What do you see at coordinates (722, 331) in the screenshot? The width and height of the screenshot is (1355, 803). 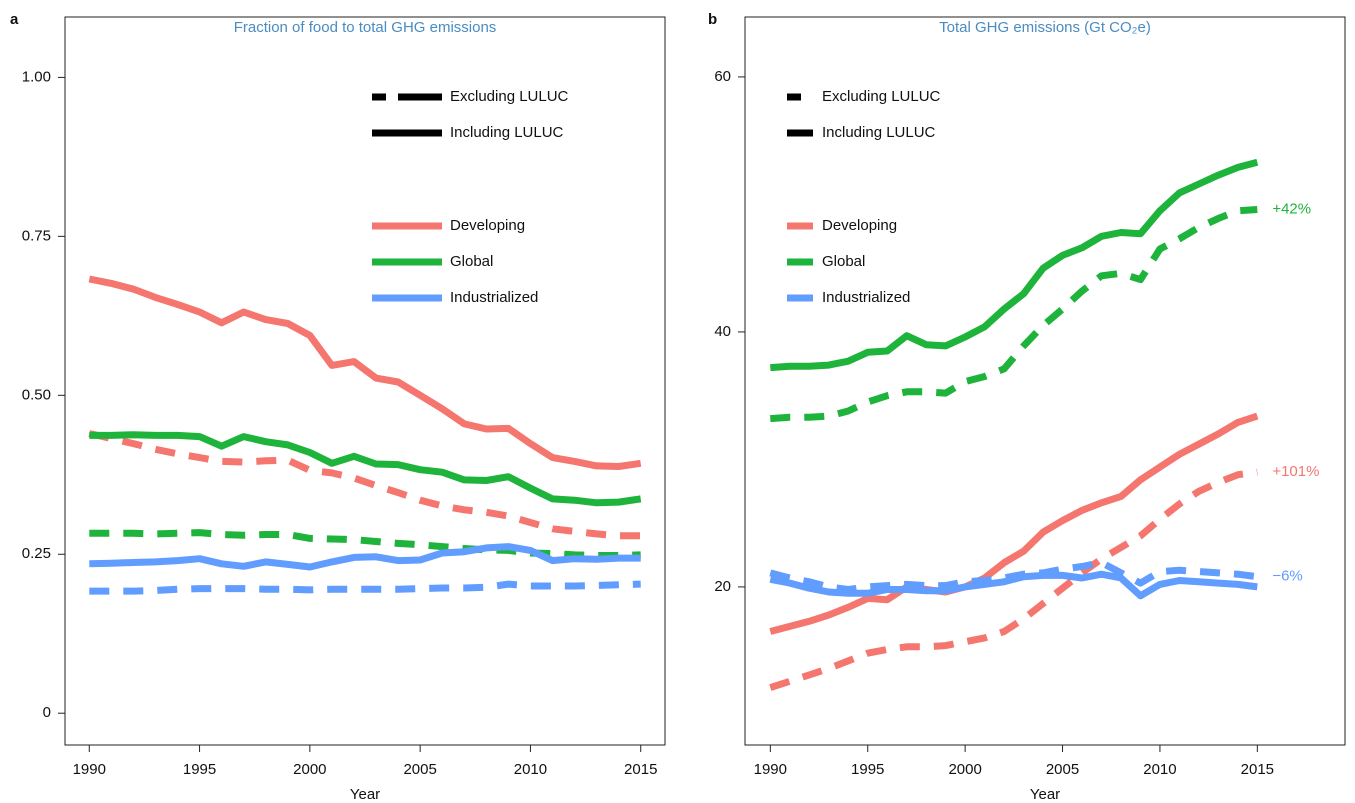 I see `y-tick-label: 40` at bounding box center [722, 331].